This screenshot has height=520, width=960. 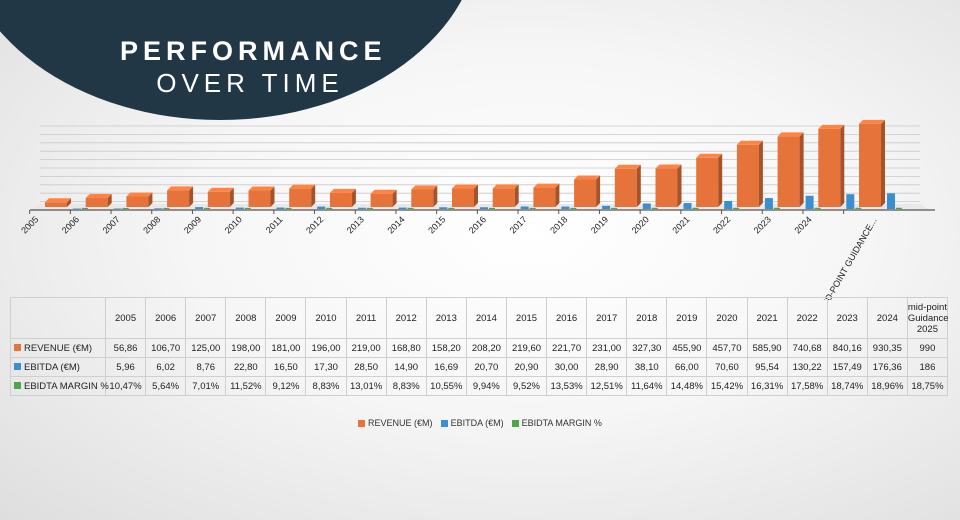 I want to click on page-subtitle: OVER TIME, so click(x=250, y=83).